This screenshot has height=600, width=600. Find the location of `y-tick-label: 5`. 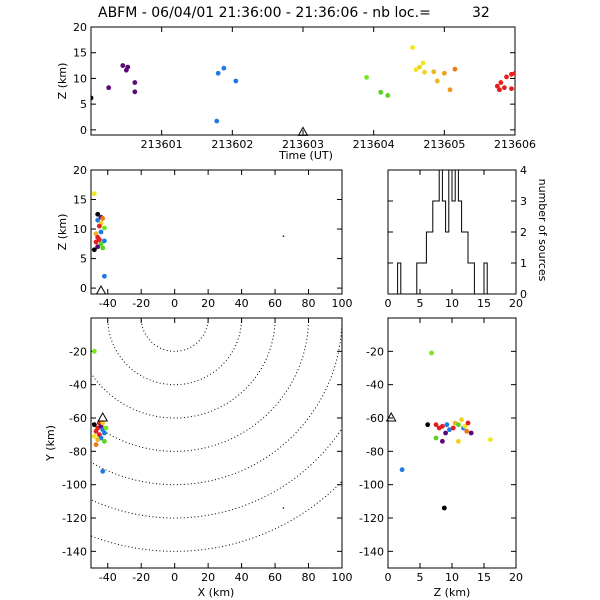

y-tick-label: 5 is located at coordinates (83, 104).